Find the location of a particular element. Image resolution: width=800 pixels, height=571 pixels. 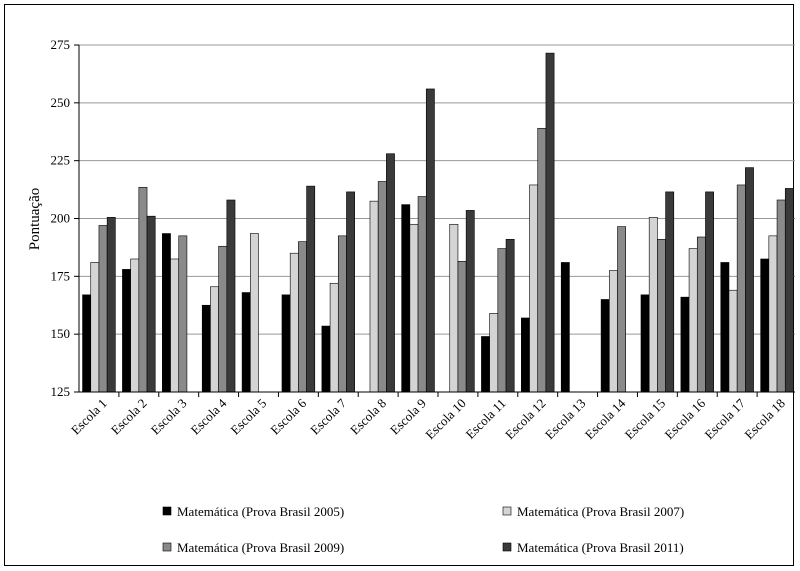

x-tick-label: Escola 5 is located at coordinates (248, 417).